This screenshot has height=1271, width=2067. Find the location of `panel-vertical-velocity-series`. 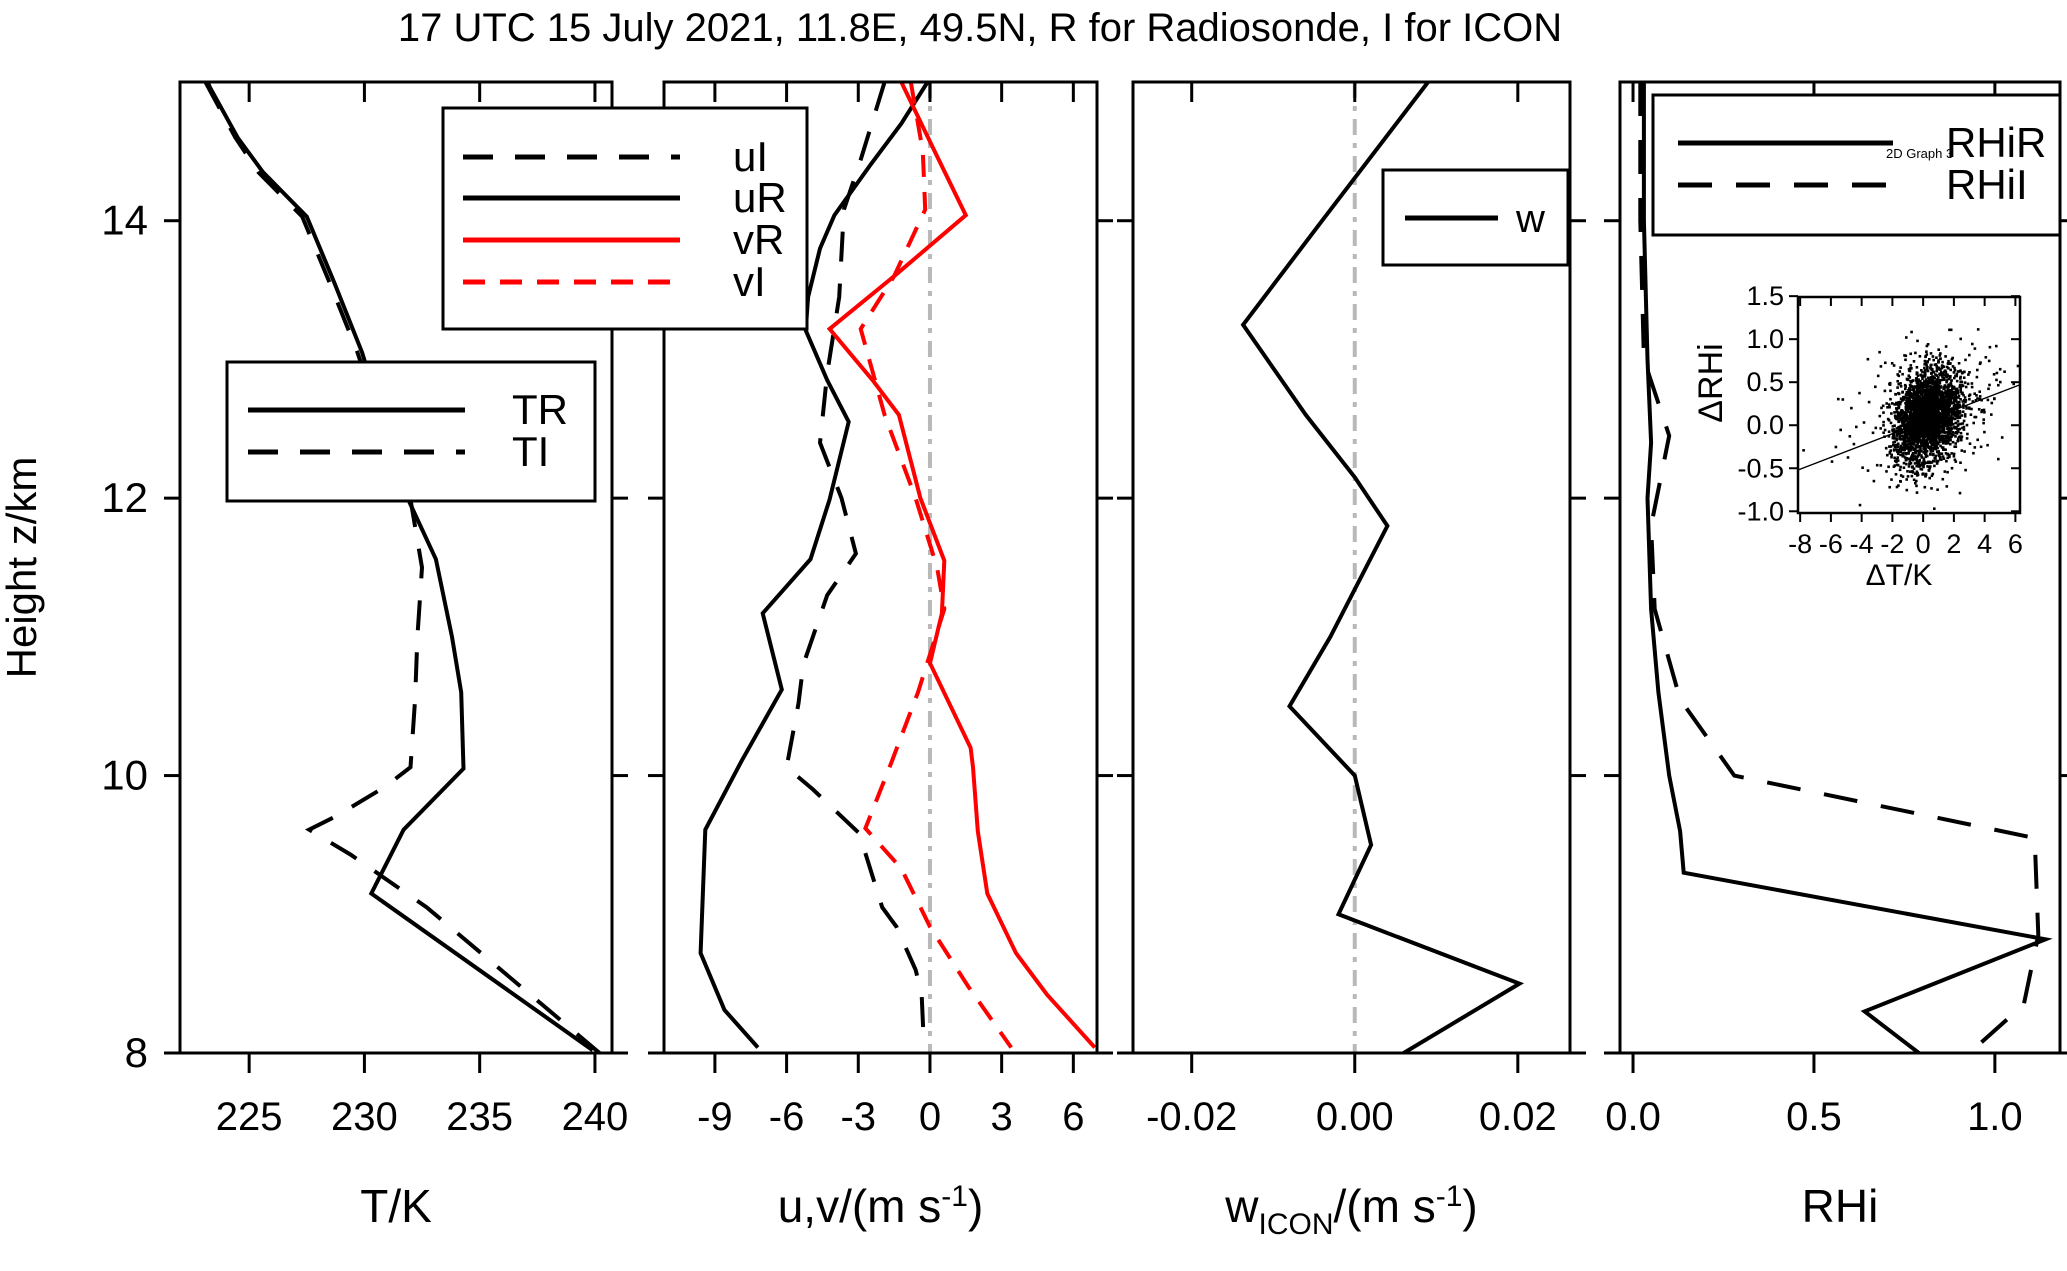

panel-vertical-velocity-series is located at coordinates (1382, 567).